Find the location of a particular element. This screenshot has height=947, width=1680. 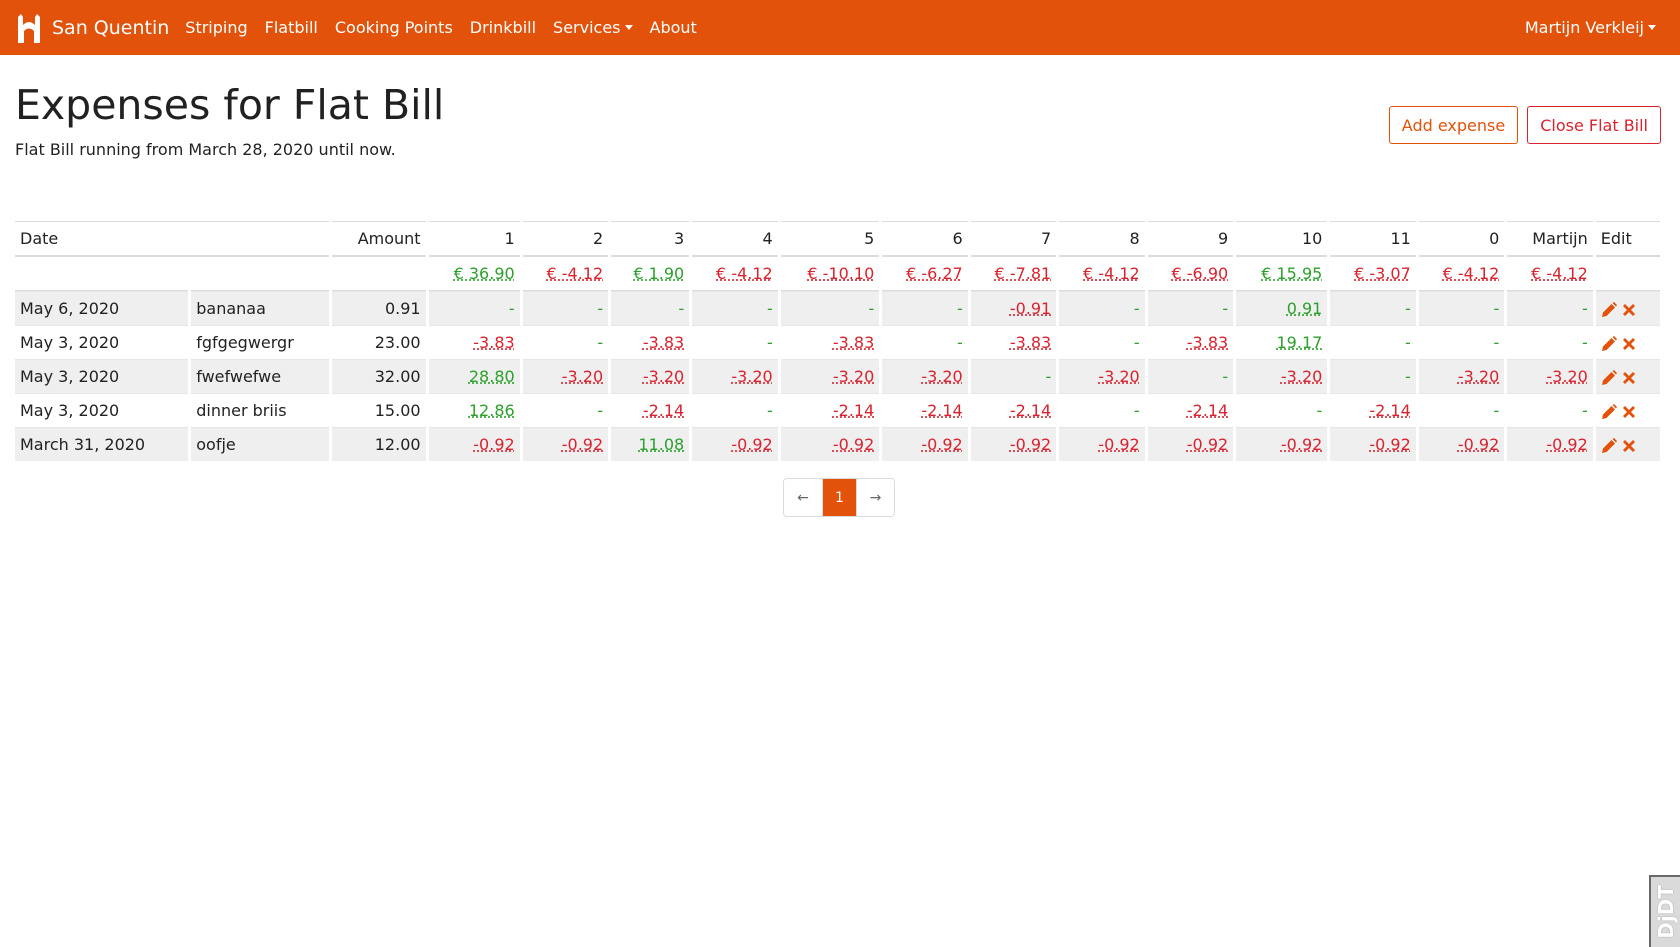

close-flat-bill-button: Close Flat Bill is located at coordinates (1594, 125).